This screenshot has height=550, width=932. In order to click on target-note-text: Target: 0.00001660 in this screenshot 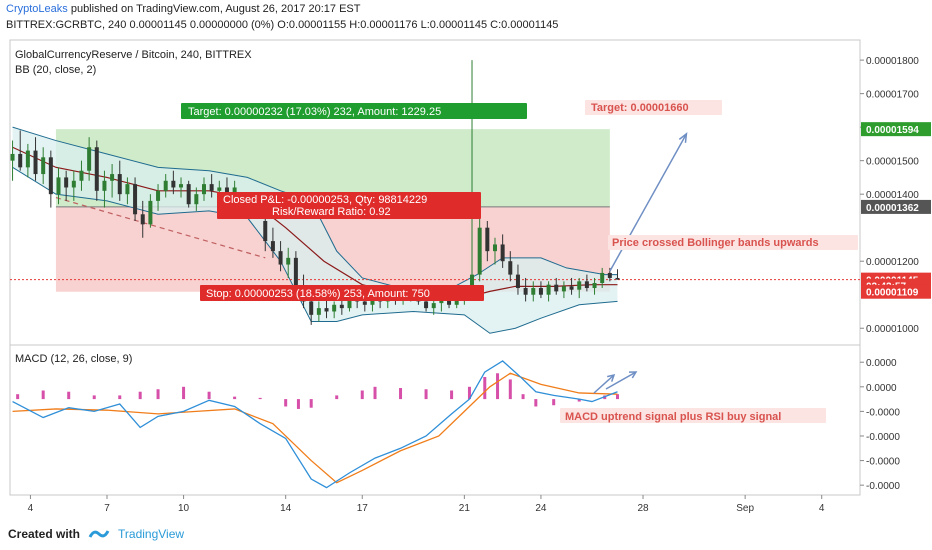, I will do `click(640, 108)`.